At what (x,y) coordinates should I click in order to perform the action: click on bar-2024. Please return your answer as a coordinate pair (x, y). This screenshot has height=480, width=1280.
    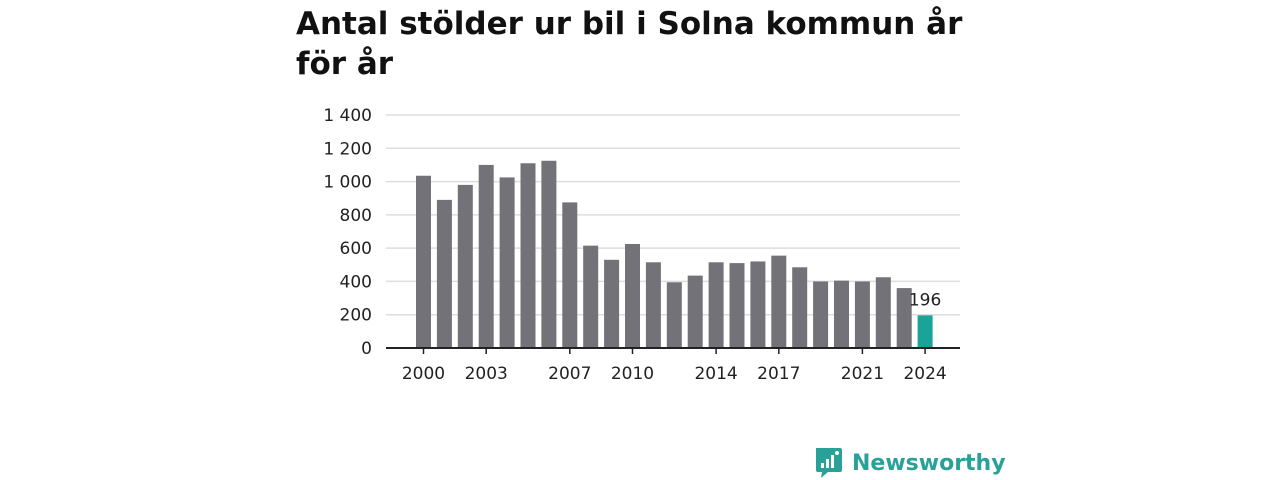
    Looking at the image, I should click on (925, 331).